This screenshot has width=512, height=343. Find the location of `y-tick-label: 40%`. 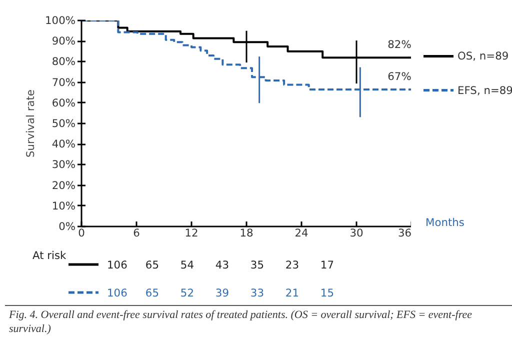

y-tick-label: 40% is located at coordinates (64, 144).